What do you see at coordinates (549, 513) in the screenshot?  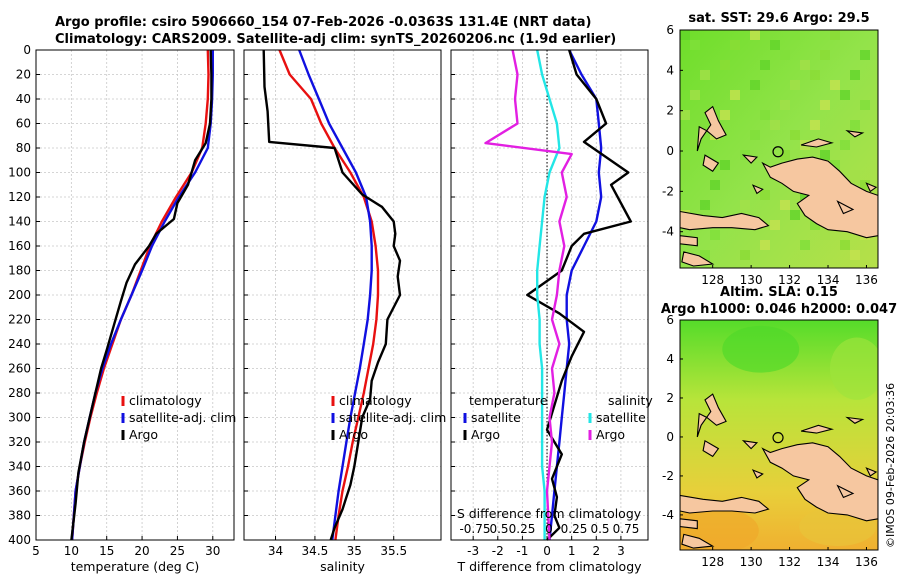 I see `top-axis-label: S difference from climatology` at bounding box center [549, 513].